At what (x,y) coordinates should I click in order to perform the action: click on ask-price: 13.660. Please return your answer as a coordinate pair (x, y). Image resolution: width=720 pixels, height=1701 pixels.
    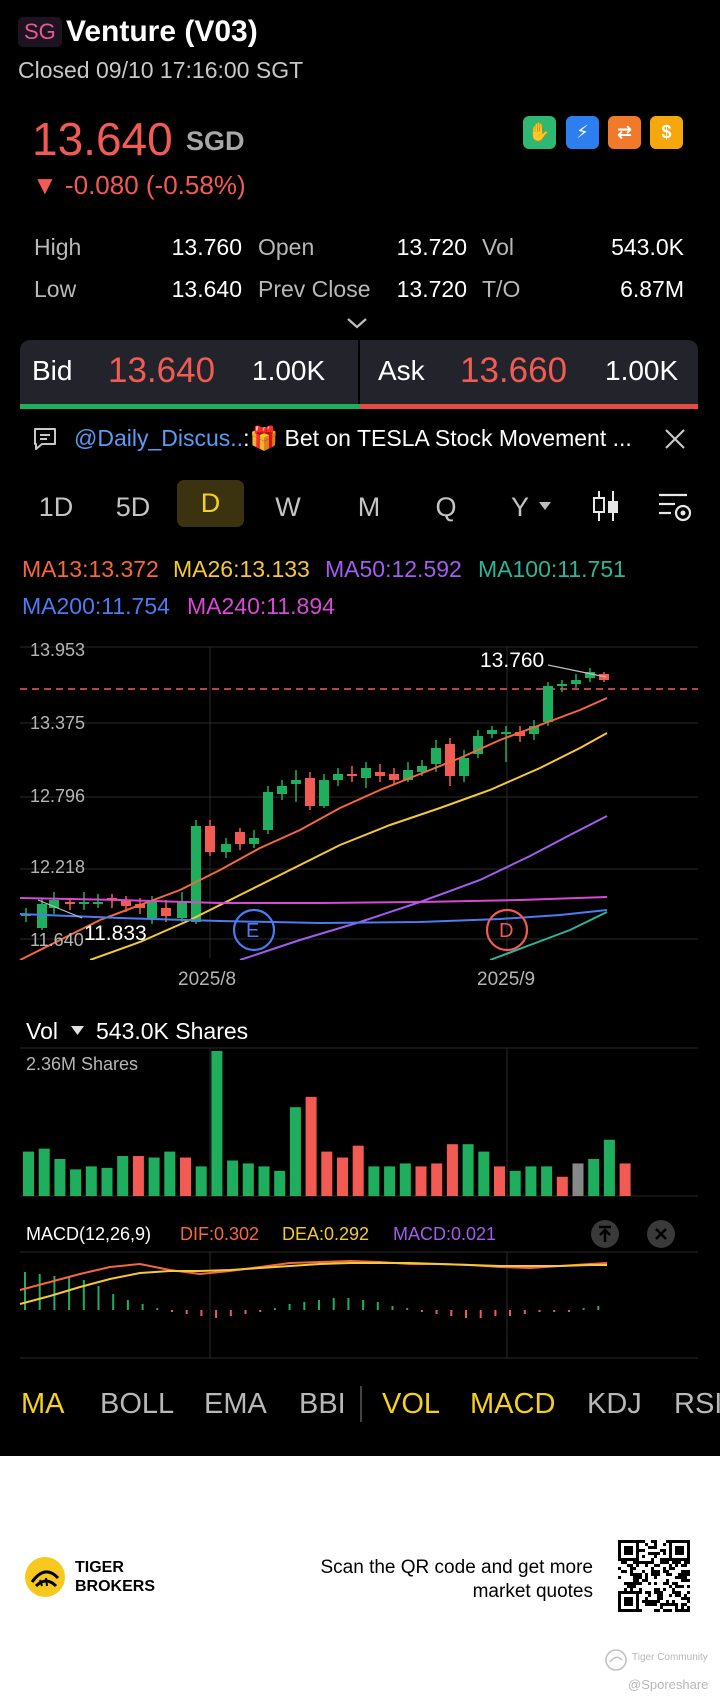
    Looking at the image, I should click on (514, 370).